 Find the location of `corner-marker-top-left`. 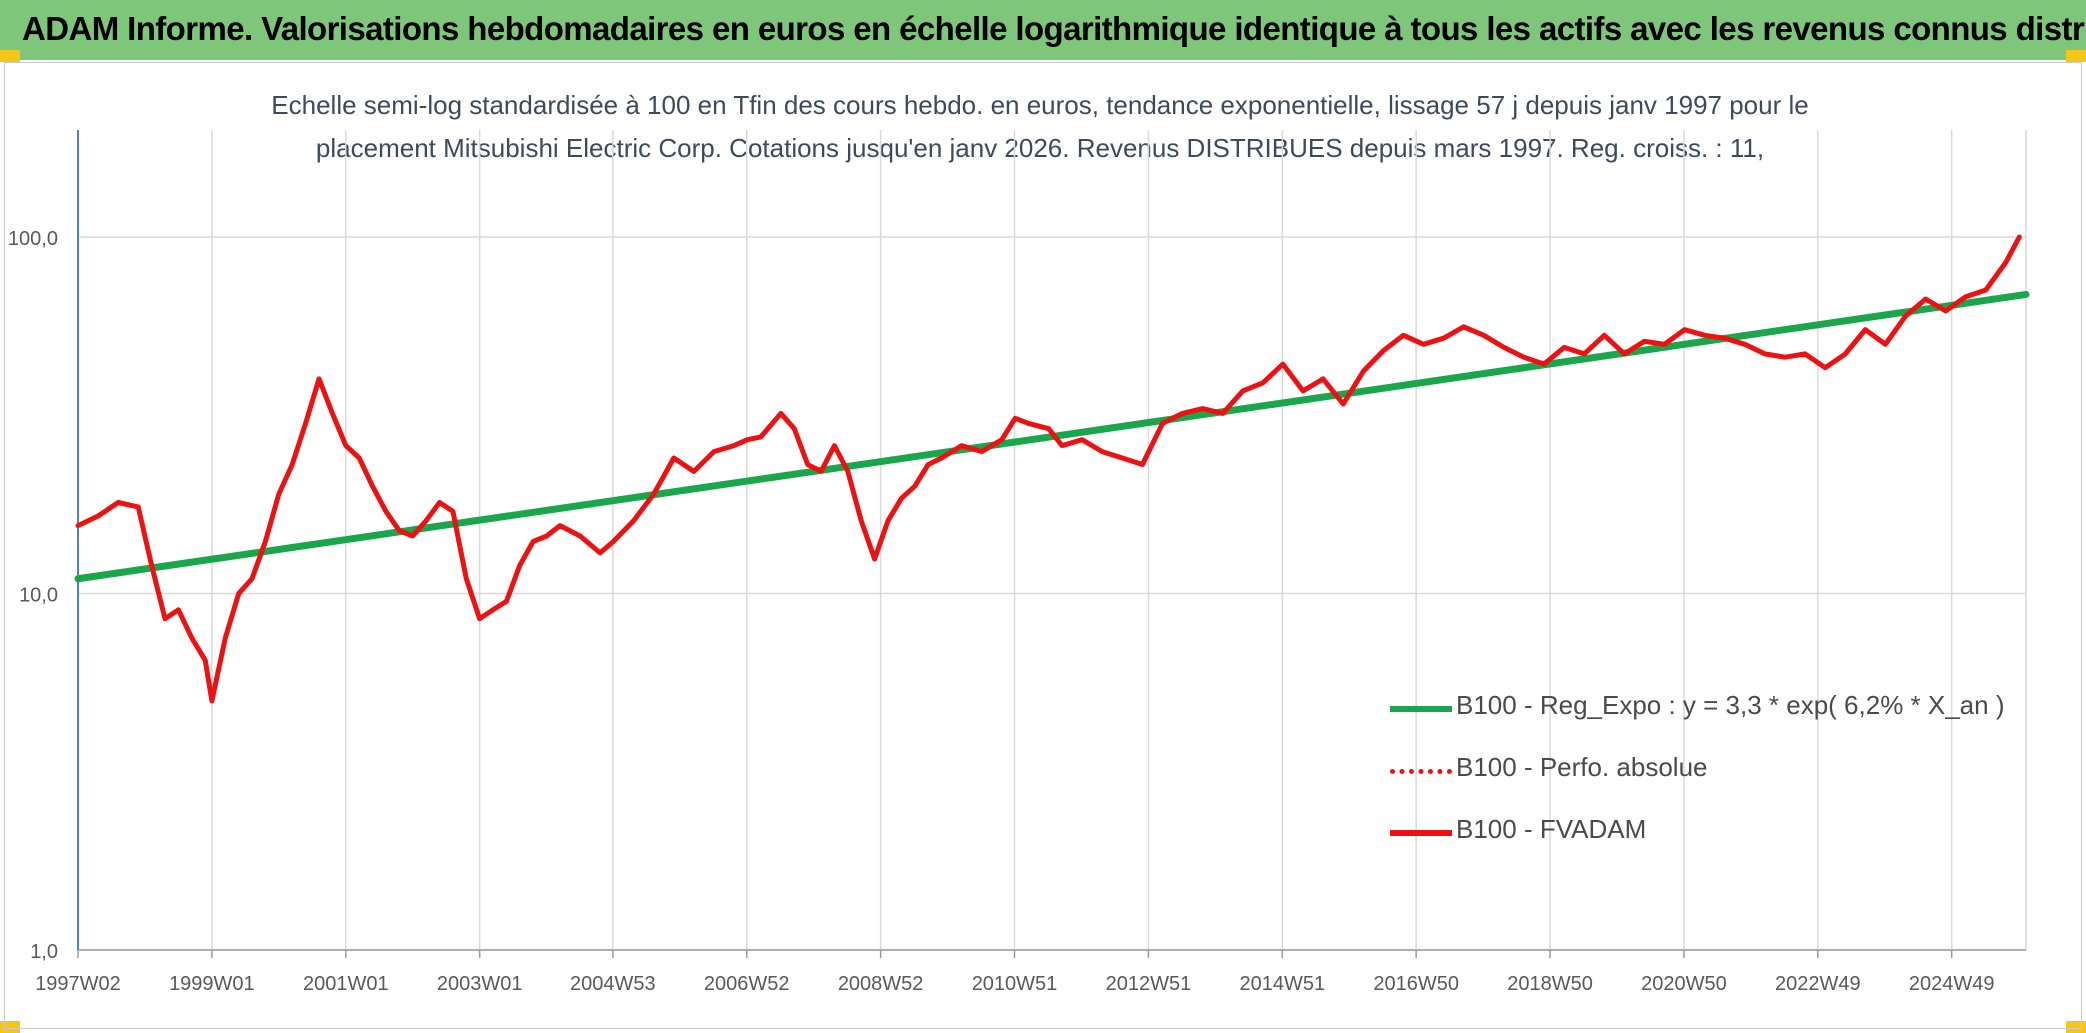

corner-marker-top-left is located at coordinates (10, 56).